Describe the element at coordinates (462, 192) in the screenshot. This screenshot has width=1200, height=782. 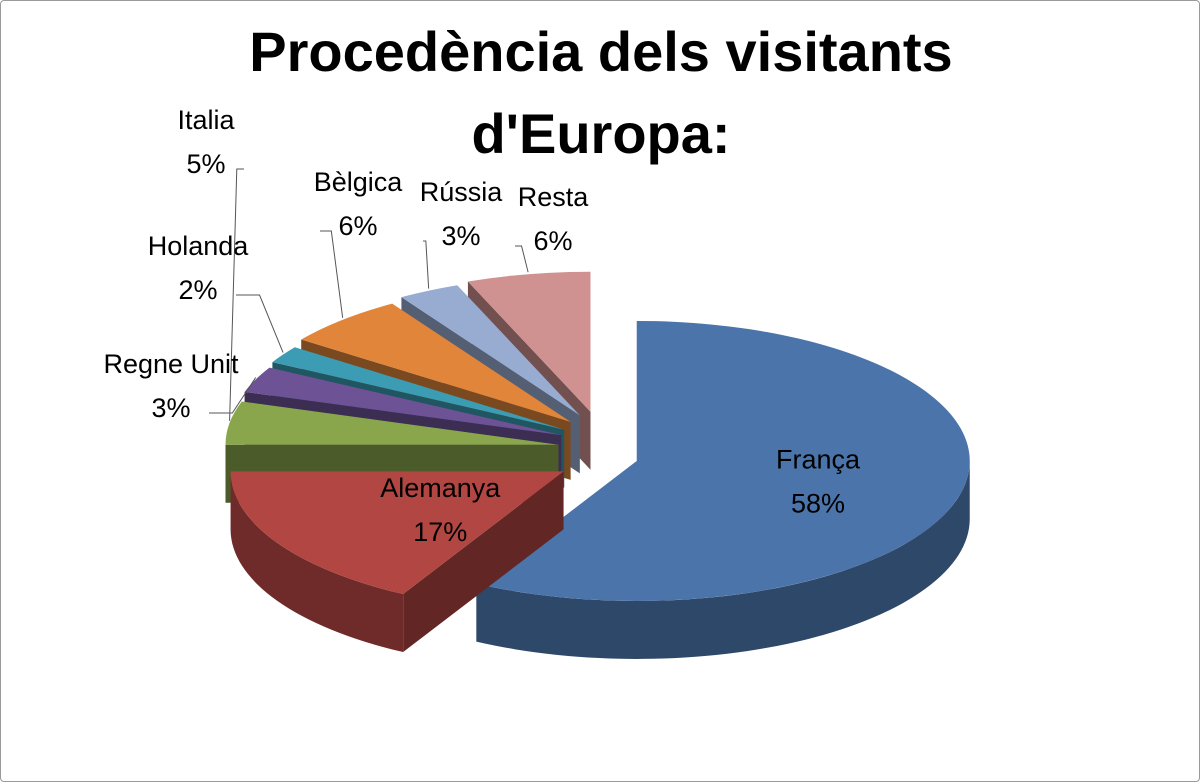
I see `category-label: Rússia` at that location.